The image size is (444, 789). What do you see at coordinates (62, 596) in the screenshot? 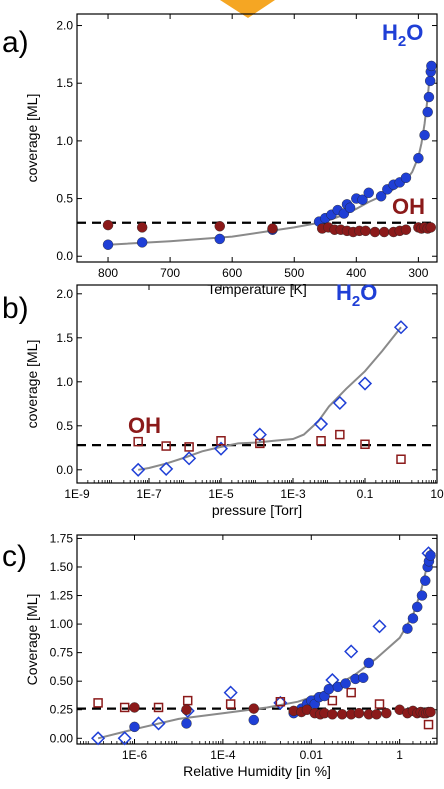
I see `y-tick-label: 1.25` at bounding box center [62, 596].